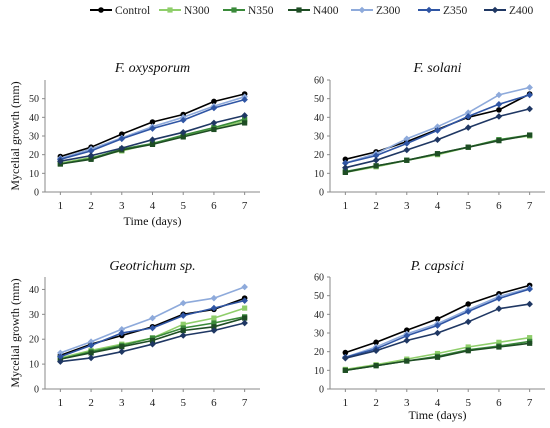 Image resolution: width=550 pixels, height=428 pixels. I want to click on legend-item-n350: N350, so click(248, 11).